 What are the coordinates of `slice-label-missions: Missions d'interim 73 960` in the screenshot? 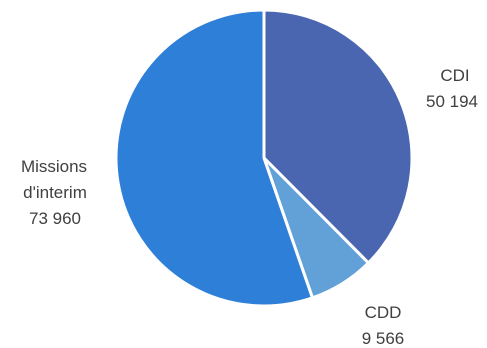 It's located at (54, 192).